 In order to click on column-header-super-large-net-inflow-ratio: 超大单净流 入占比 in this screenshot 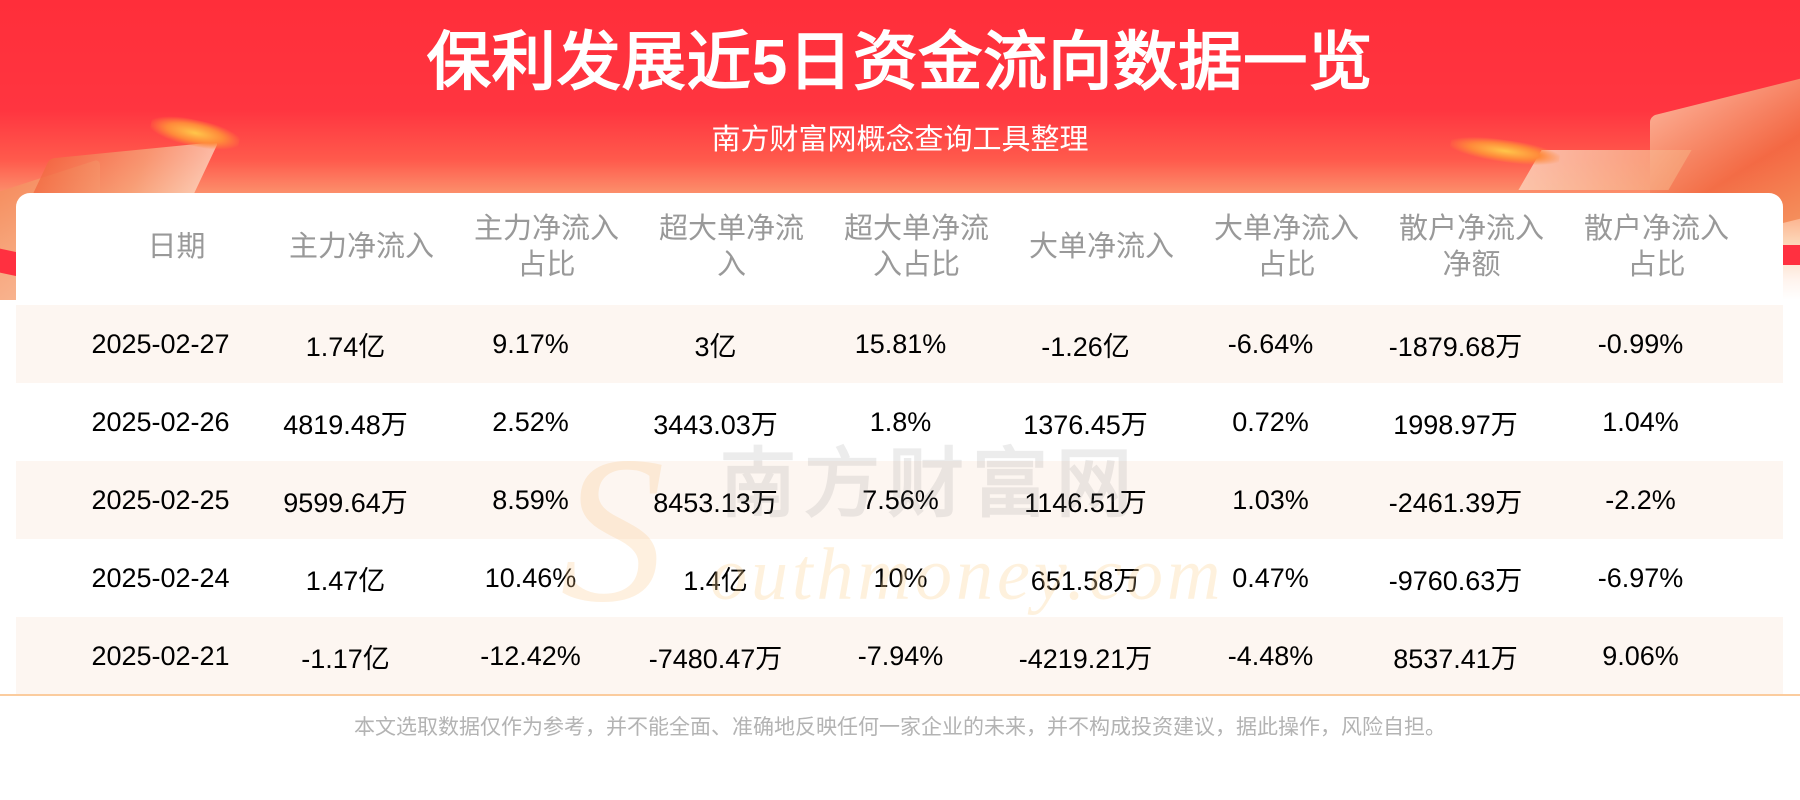, I will do `click(916, 249)`.